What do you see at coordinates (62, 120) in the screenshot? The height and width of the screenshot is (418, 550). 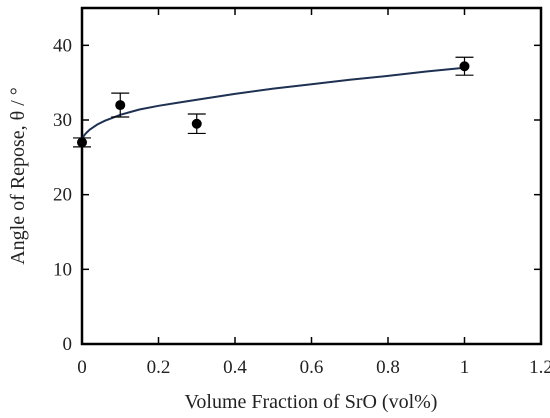 I see `y-tick-label: 30` at bounding box center [62, 120].